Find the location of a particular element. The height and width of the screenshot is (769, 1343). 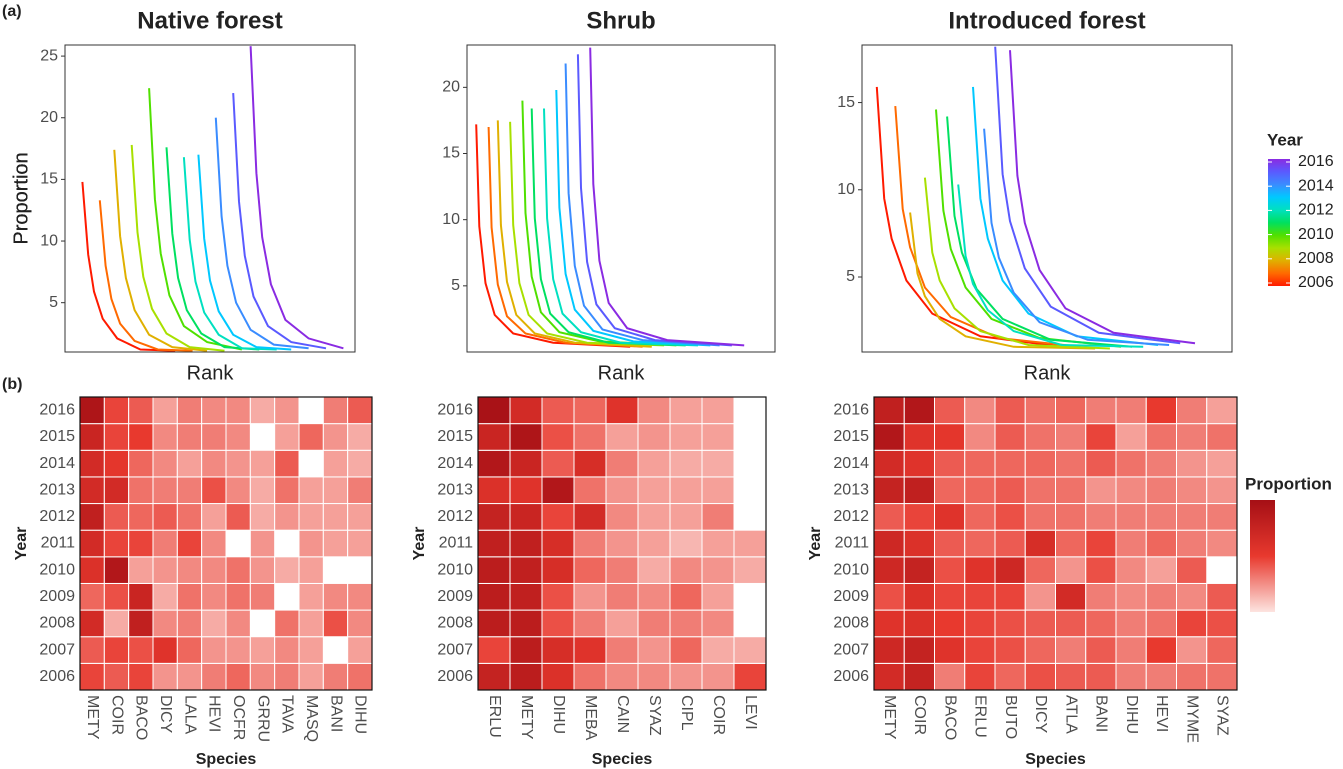

x-tick-label: GRRU is located at coordinates (262, 718).